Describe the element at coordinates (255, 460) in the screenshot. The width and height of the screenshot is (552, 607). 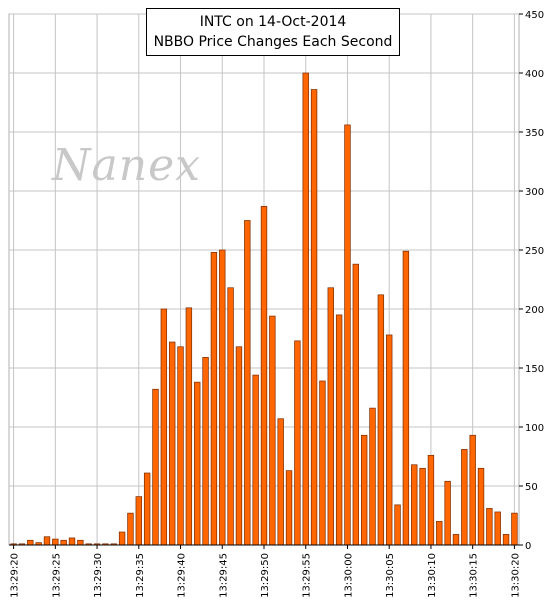
I see `bar-13:29:49` at that location.